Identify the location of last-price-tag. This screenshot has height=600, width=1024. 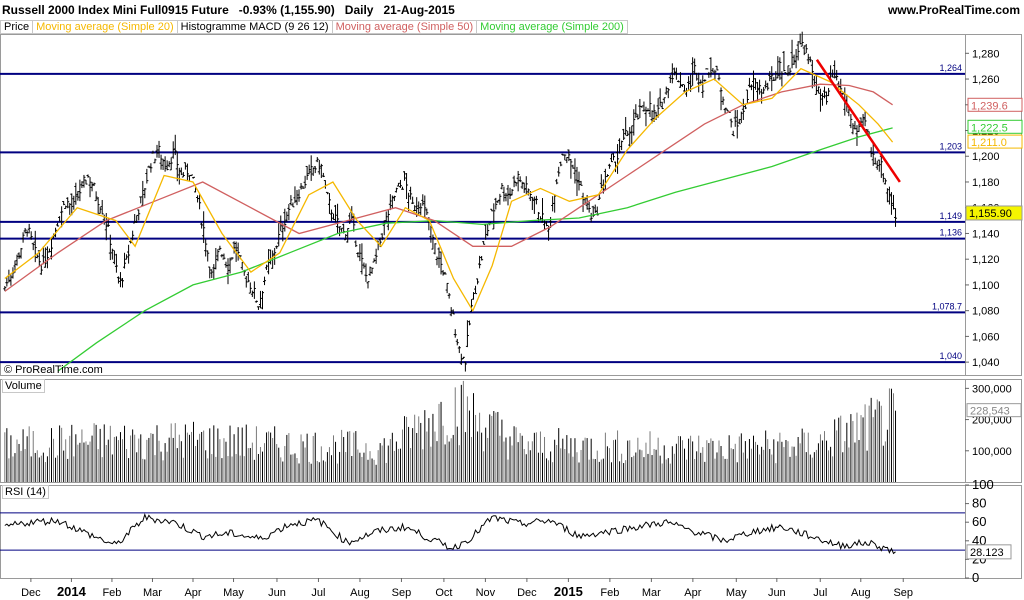
(994, 213).